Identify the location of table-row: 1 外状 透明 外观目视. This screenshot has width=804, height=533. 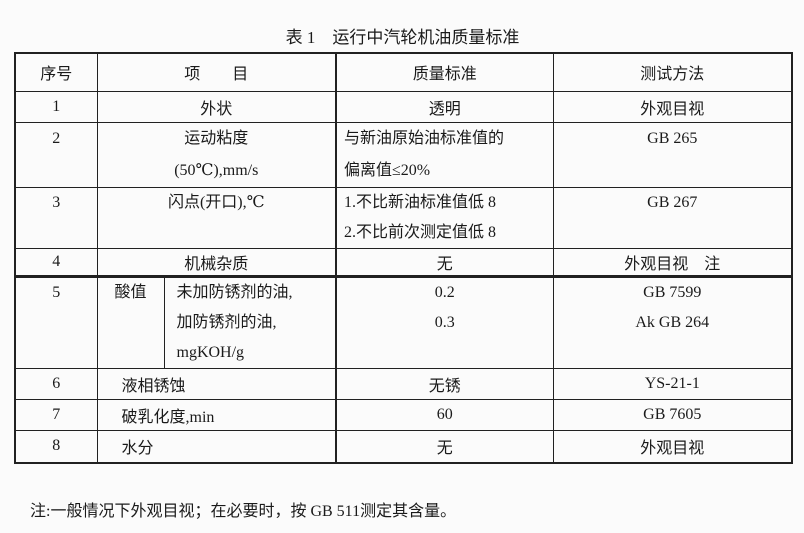
(403, 106).